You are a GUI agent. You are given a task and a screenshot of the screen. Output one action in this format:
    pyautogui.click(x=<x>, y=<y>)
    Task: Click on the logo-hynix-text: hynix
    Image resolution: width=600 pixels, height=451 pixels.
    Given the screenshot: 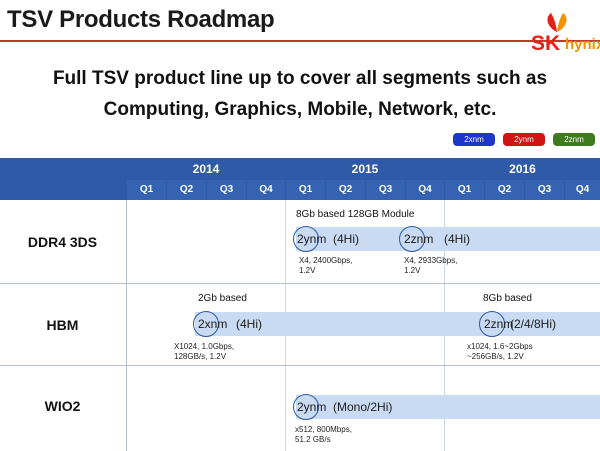 What is the action you would take?
    pyautogui.click(x=582, y=44)
    